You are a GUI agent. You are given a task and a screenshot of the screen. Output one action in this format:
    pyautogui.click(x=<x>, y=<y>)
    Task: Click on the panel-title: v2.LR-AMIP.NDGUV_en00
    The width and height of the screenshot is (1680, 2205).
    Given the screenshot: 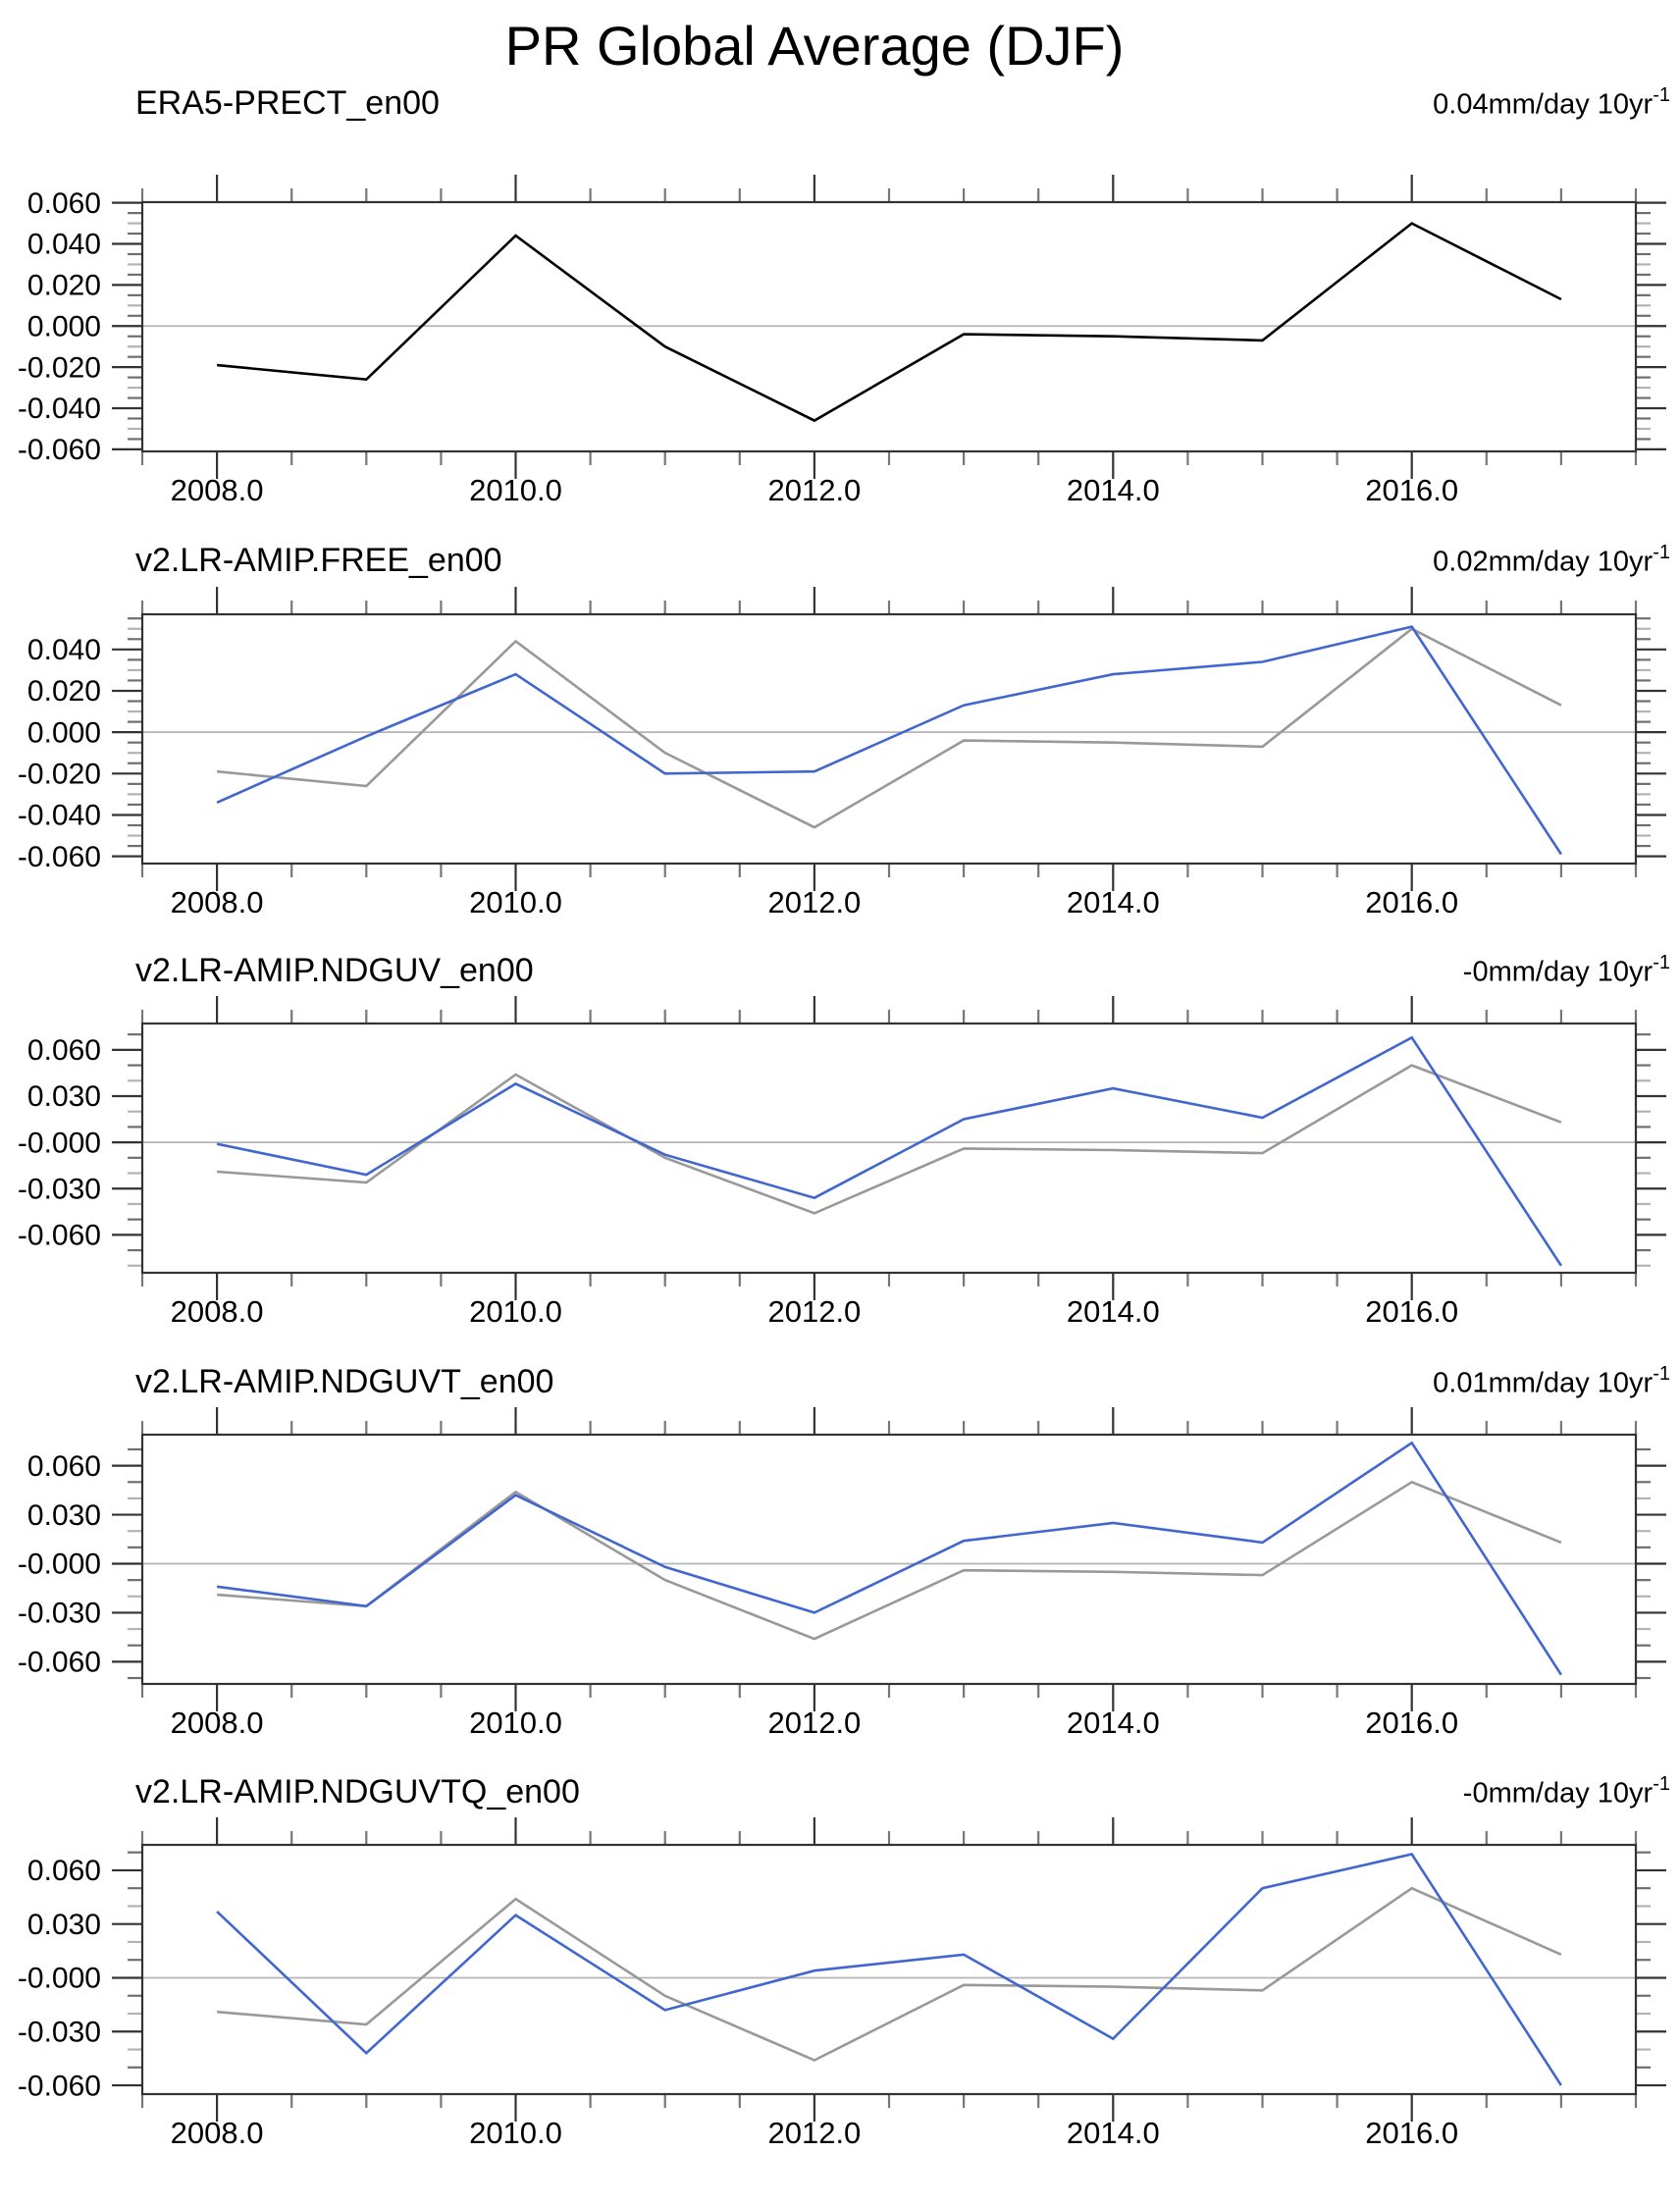 What is the action you would take?
    pyautogui.click(x=334, y=970)
    